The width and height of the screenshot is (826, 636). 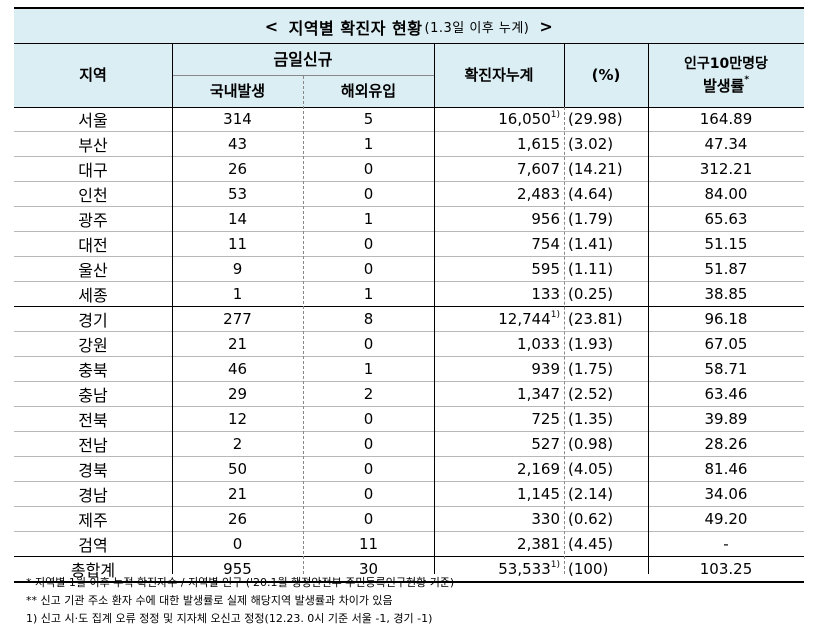 I want to click on rate-cell: 67.05, so click(x=726, y=344).